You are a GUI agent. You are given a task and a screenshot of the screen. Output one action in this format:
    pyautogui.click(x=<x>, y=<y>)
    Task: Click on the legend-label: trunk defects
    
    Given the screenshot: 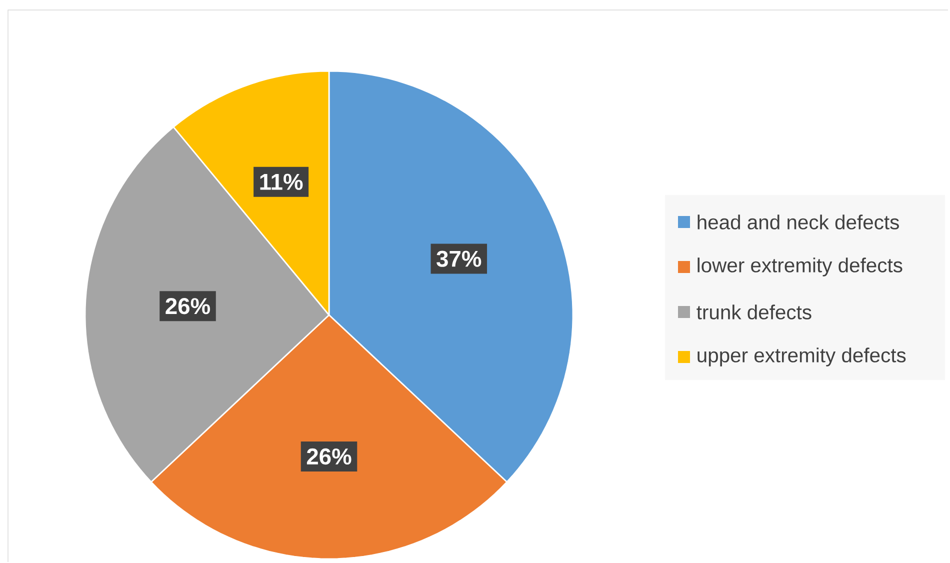 What is the action you would take?
    pyautogui.click(x=754, y=312)
    